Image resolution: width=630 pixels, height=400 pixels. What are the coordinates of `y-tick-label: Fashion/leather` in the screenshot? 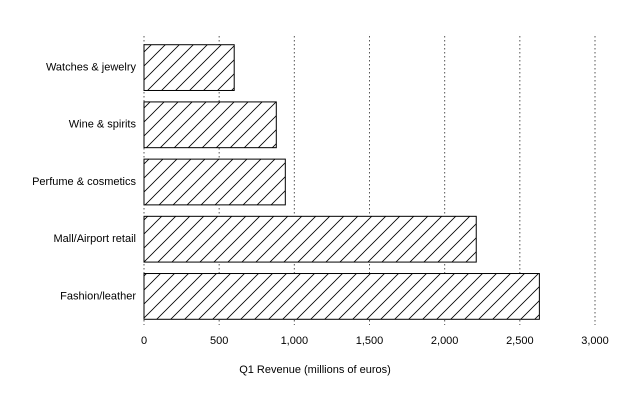 It's located at (98, 296).